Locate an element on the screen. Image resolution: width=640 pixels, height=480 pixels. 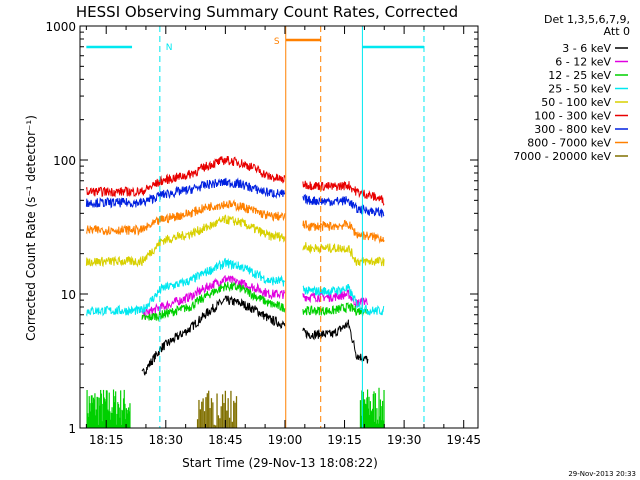
s-annotation: S is located at coordinates (277, 42).